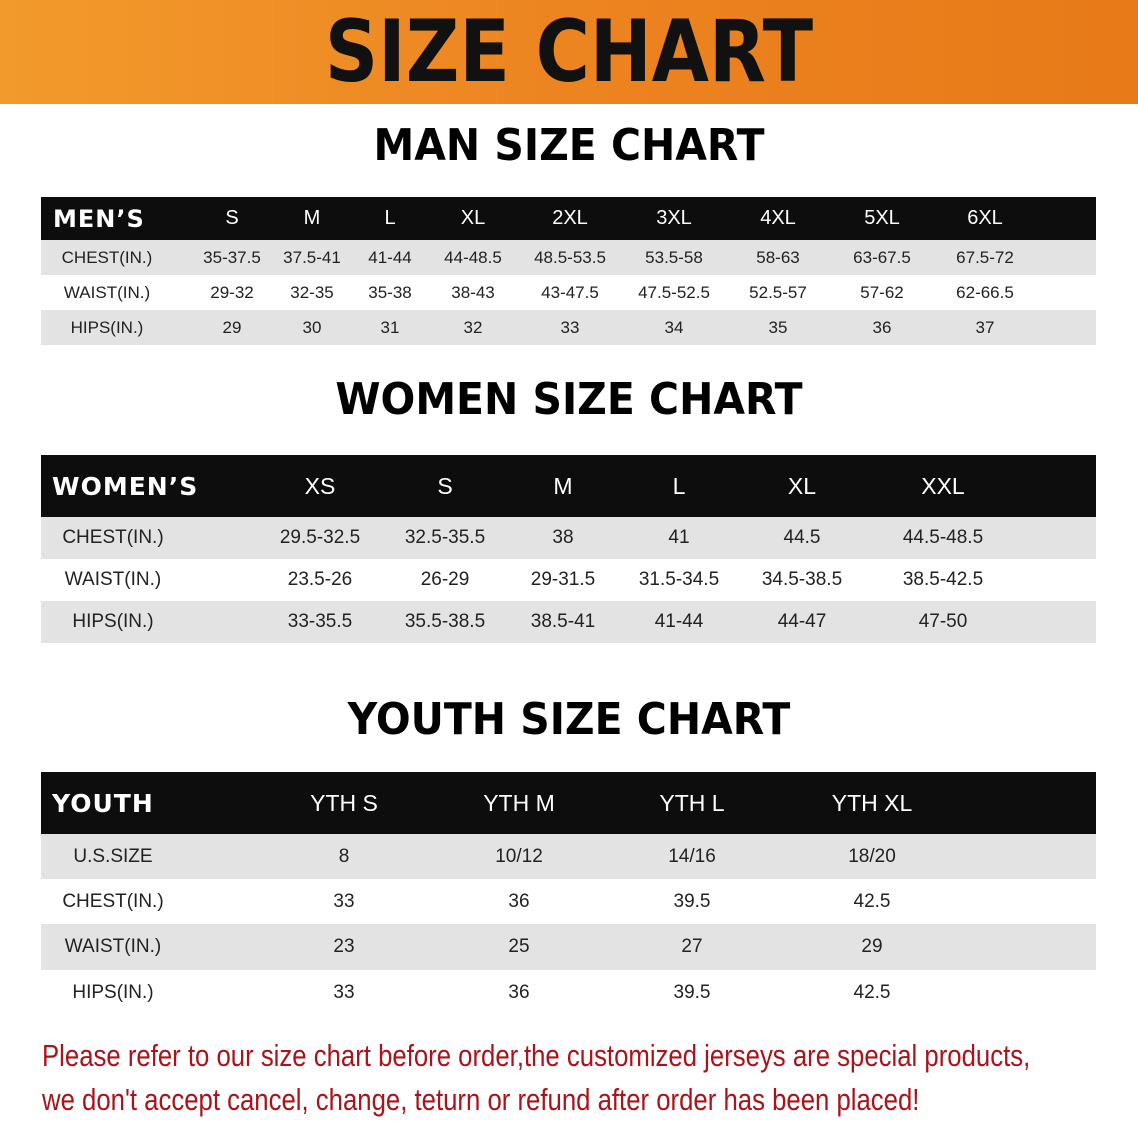 This screenshot has height=1132, width=1138. I want to click on table-cell: 52.5-57, so click(778, 292).